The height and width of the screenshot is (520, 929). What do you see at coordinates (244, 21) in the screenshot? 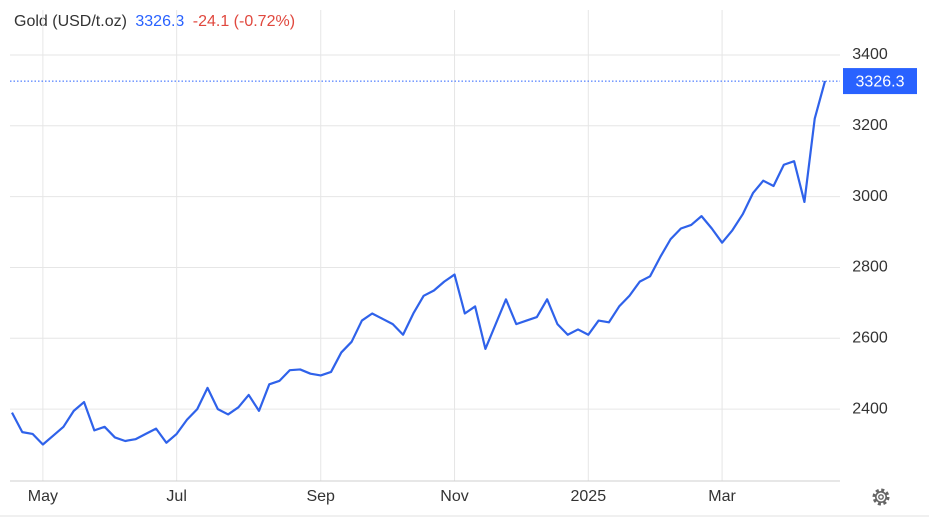
I see `change: -24.1 (-0.72%)` at bounding box center [244, 21].